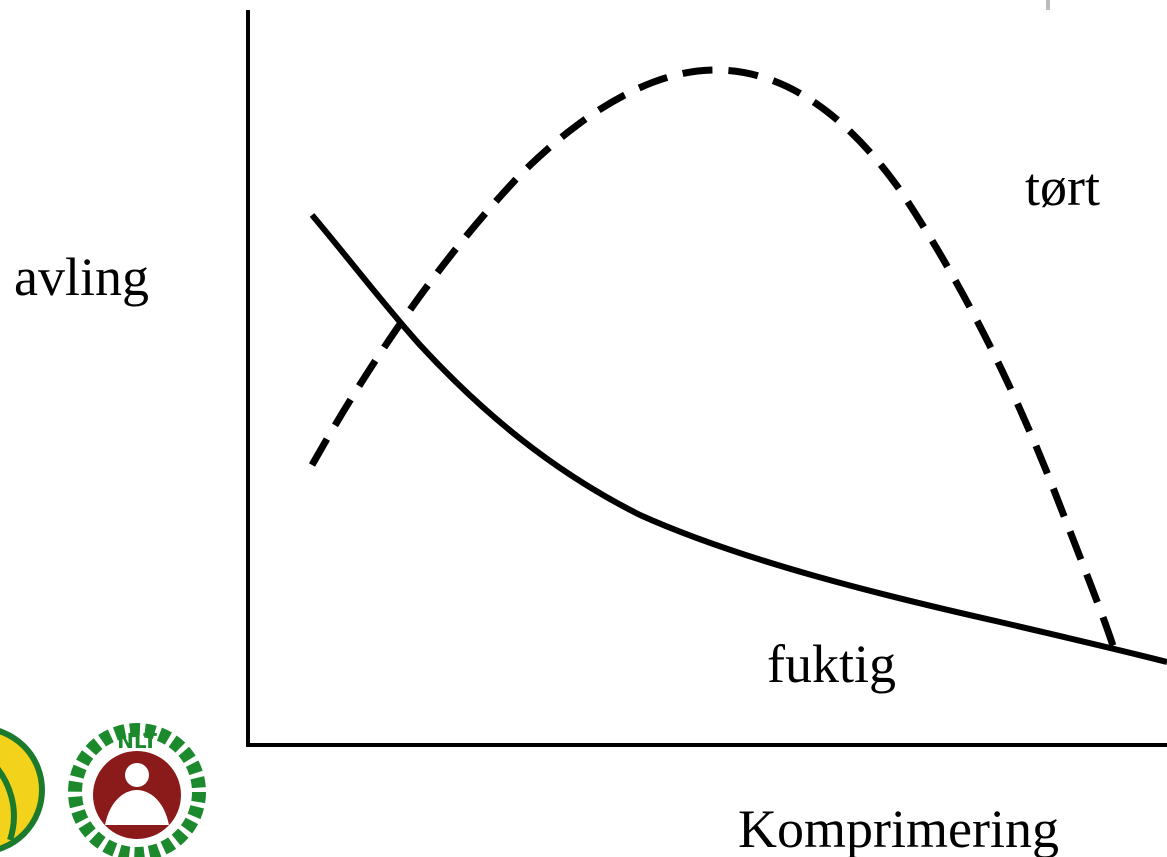 This screenshot has height=857, width=1167. Describe the element at coordinates (1062, 187) in the screenshot. I see `dry-label: tørt` at that location.